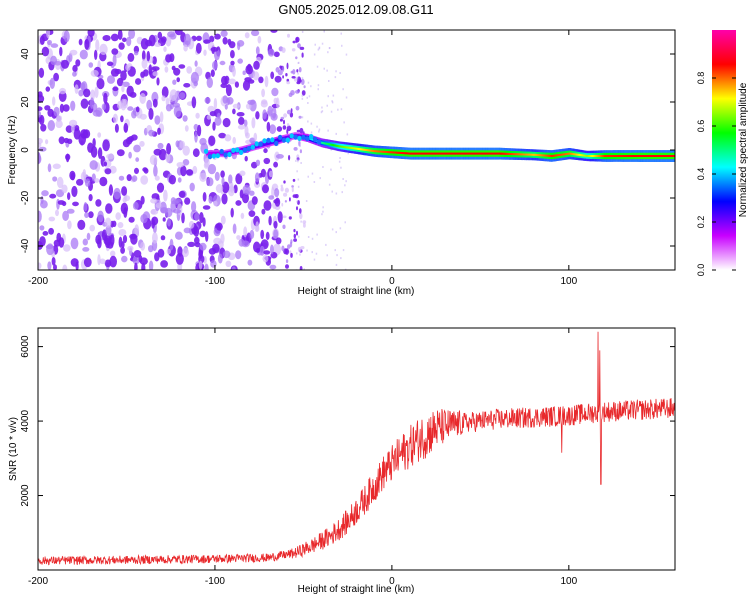  What do you see at coordinates (701, 126) in the screenshot?
I see `colorbar-tick-label: 0.6` at bounding box center [701, 126].